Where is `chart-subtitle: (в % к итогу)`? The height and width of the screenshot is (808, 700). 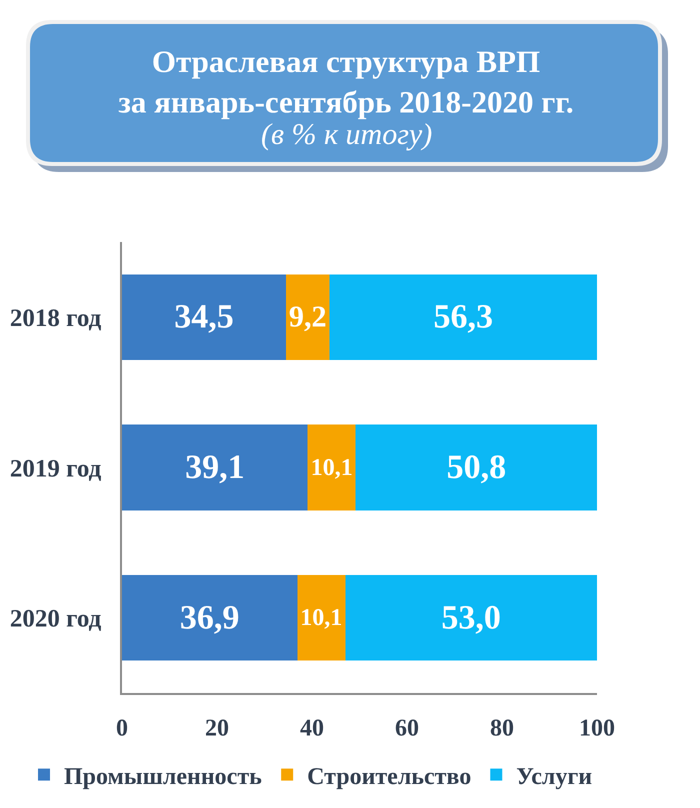
chart-subtitle: (в % к итогу) is located at coordinates (346, 134).